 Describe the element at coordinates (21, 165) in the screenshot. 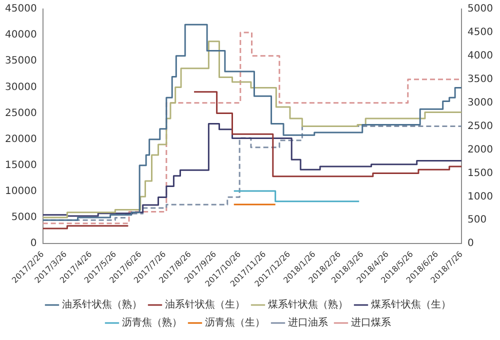

I see `y-tick-label: 15000` at that location.